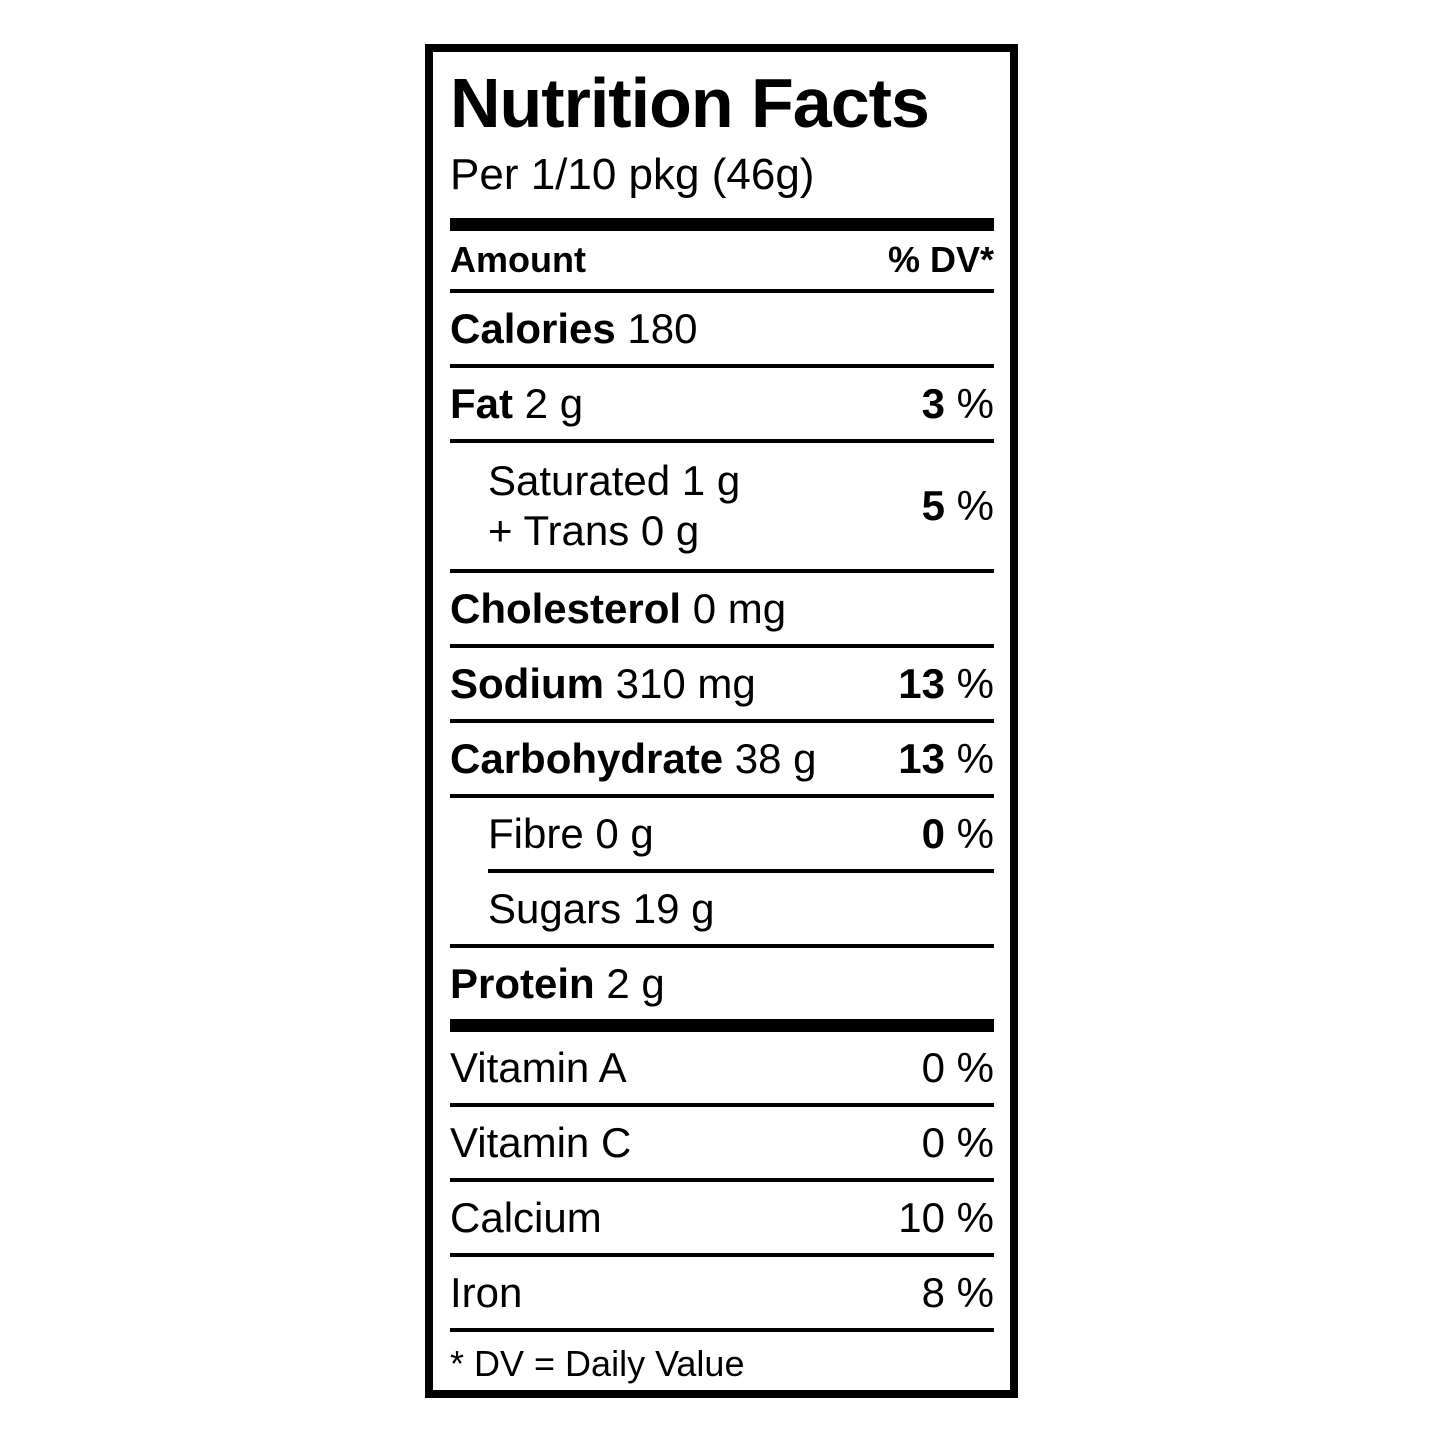 The height and width of the screenshot is (1445, 1445). I want to click on row-sodium: Sodium 310 mg 13 %, so click(722, 683).